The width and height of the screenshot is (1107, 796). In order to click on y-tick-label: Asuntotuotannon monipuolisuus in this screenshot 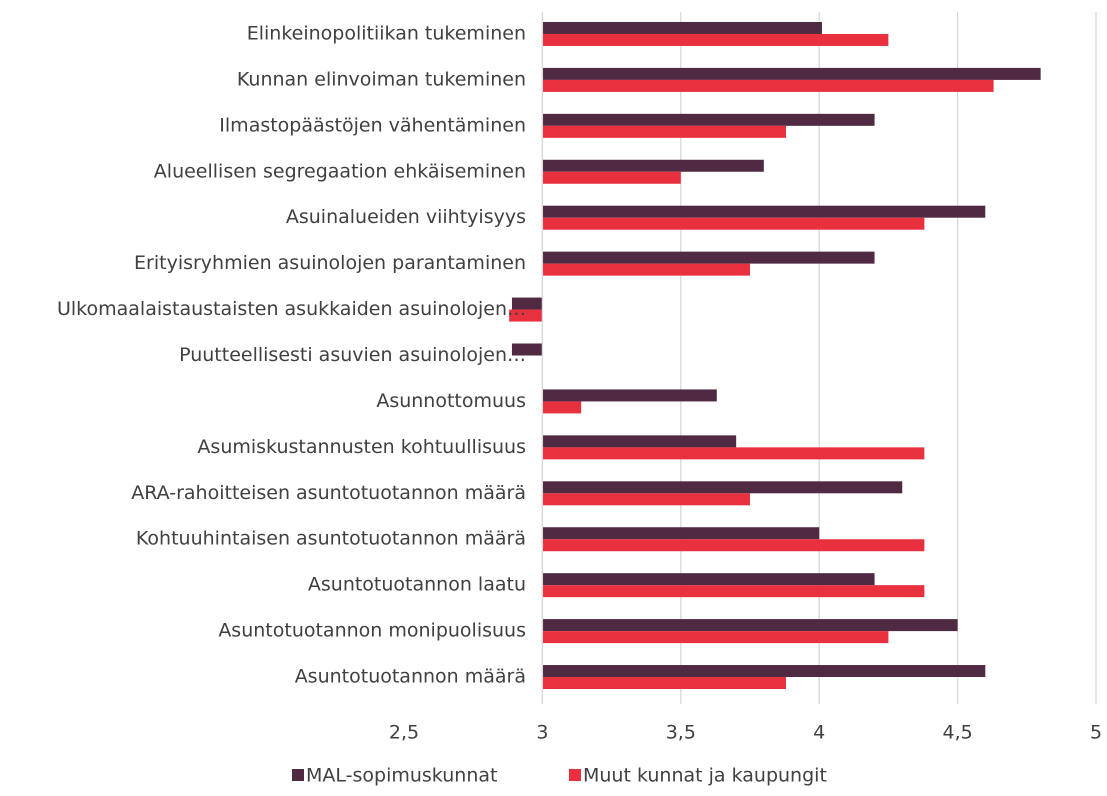, I will do `click(372, 631)`.